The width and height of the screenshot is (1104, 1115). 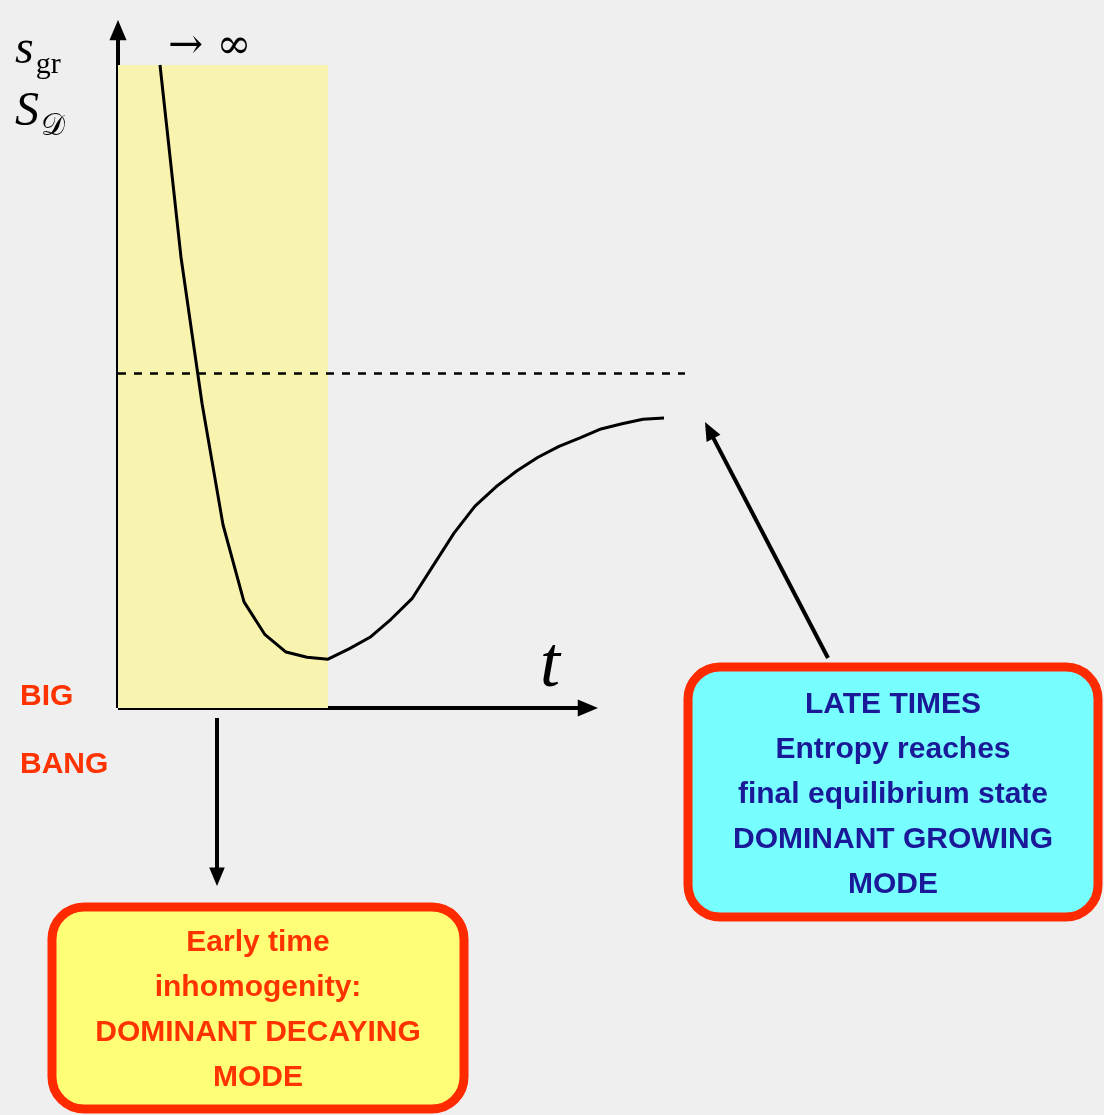 What do you see at coordinates (210, 43) in the screenshot?
I see `annotation: → ∞` at bounding box center [210, 43].